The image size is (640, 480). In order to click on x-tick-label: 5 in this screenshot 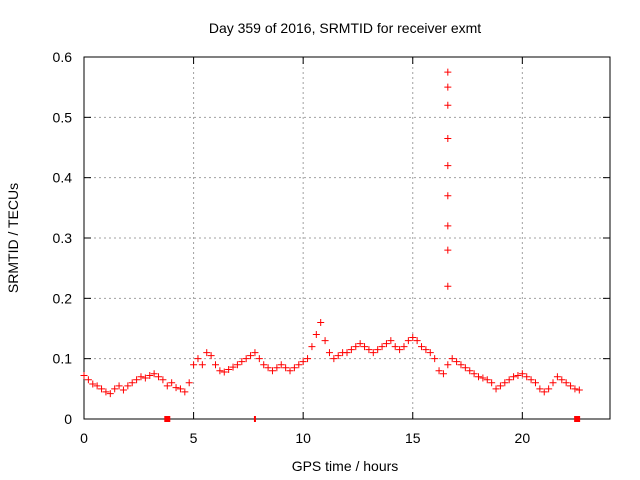, I will do `click(194, 438)`.